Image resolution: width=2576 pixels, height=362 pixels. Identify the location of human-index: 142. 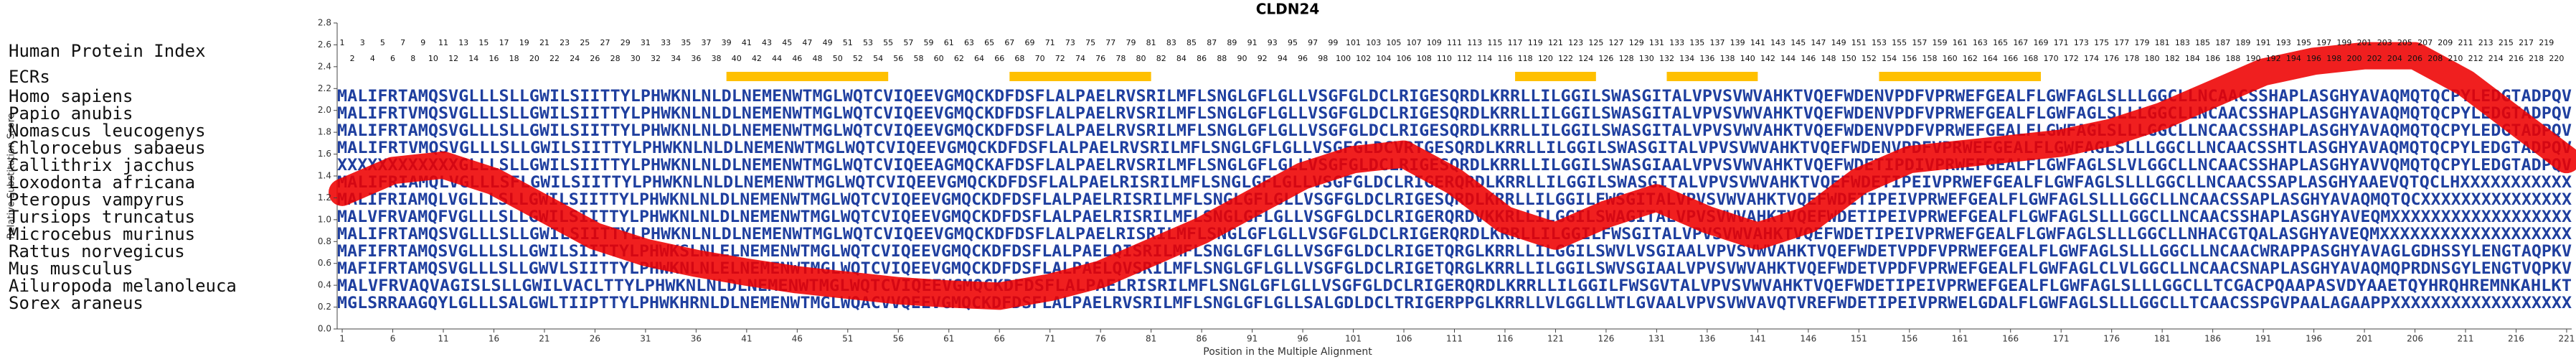
(1767, 58).